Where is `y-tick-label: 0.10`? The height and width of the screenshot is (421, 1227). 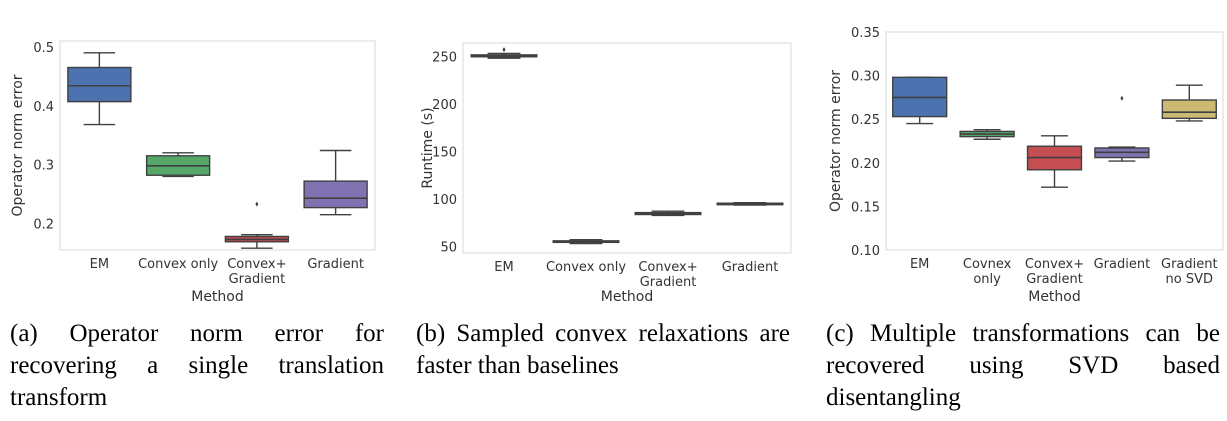
y-tick-label: 0.10 is located at coordinates (865, 251).